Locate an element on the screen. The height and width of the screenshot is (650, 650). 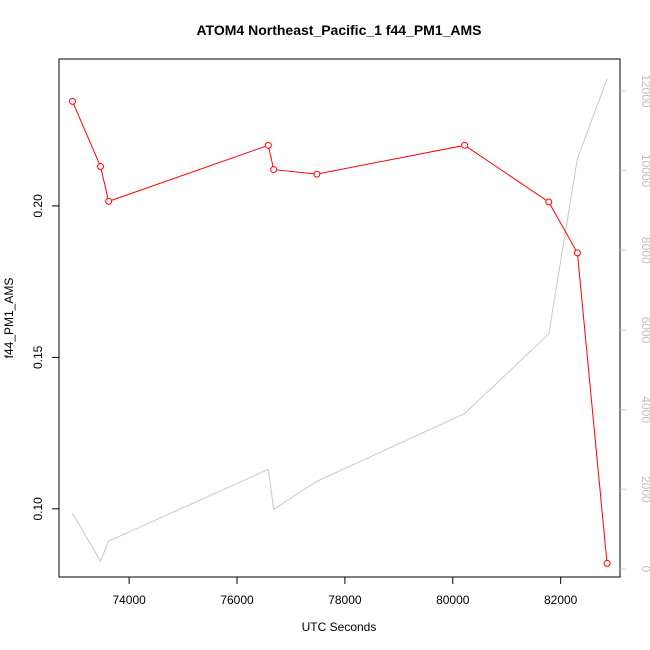
y-axis-right: 0 2000 4000 6000 8000 10000 12000 is located at coordinates (635, 323).